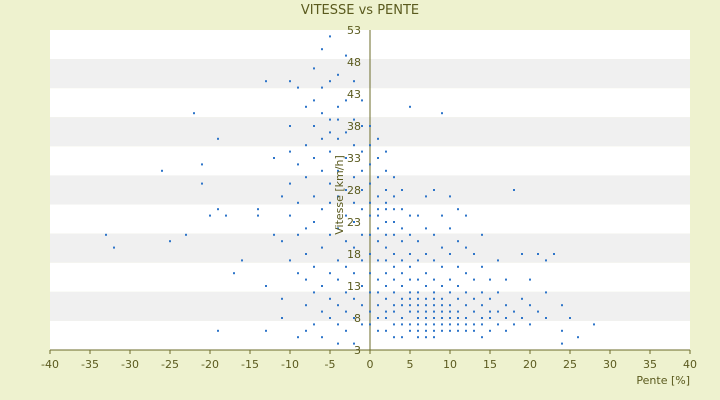  What do you see at coordinates (650, 364) in the screenshot?
I see `x-tick-label: 35` at bounding box center [650, 364].